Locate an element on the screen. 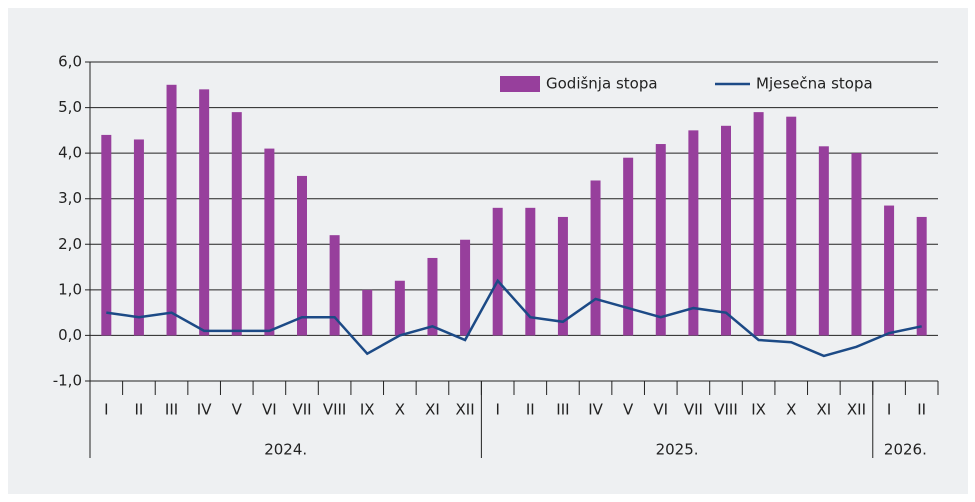 The width and height of the screenshot is (975, 502). legend-label: Mjesečna stopa is located at coordinates (814, 84).